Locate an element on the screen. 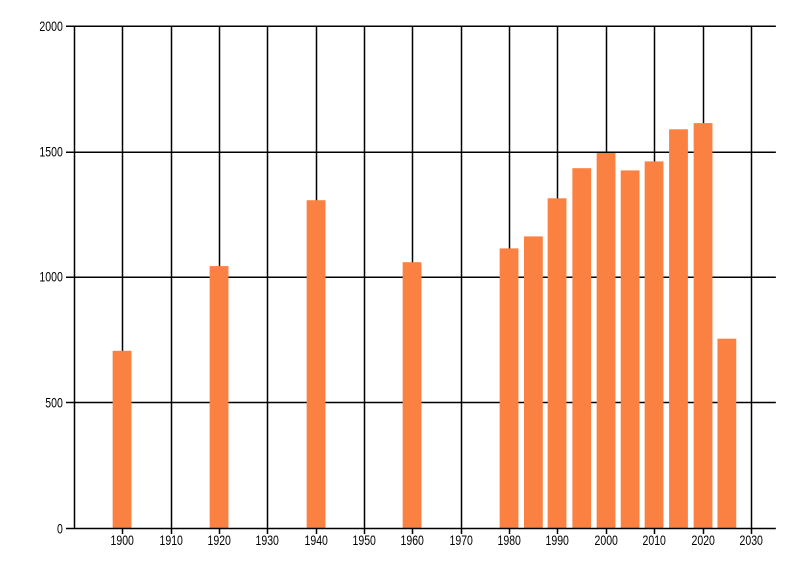 Image resolution: width=800 pixels, height=576 pixels. svg-text: 2030 is located at coordinates (751, 541).